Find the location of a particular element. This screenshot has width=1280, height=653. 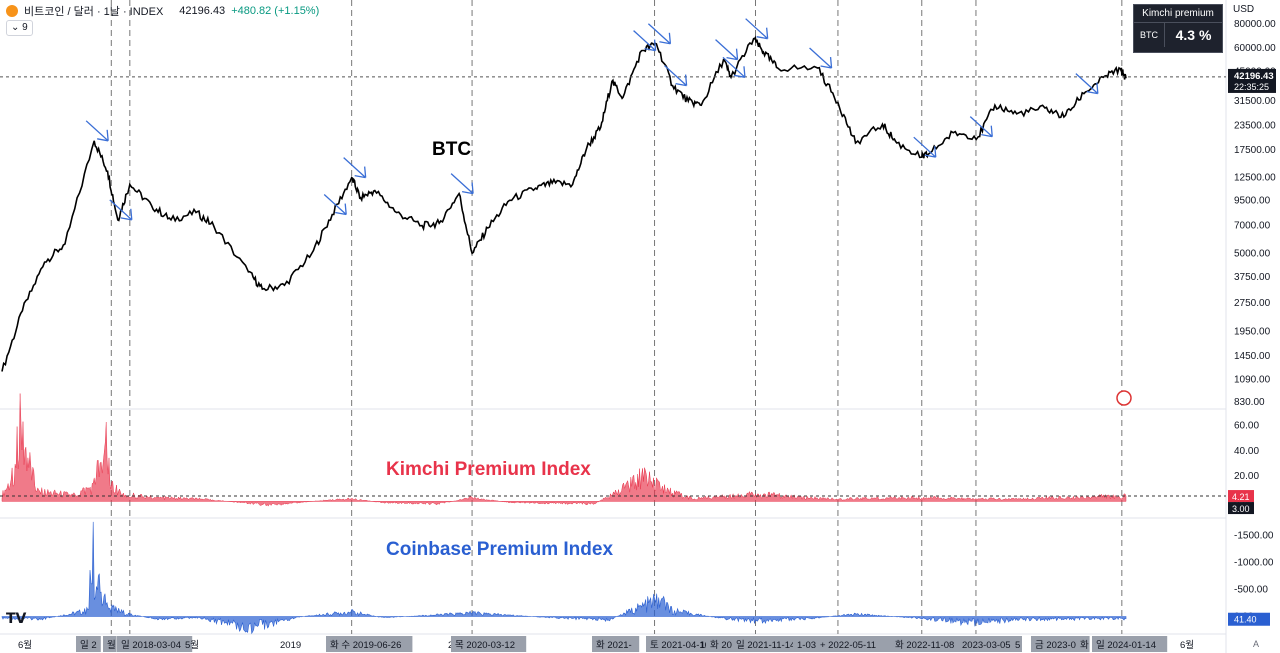

auto-scale-button: A is located at coordinates (1256, 644).